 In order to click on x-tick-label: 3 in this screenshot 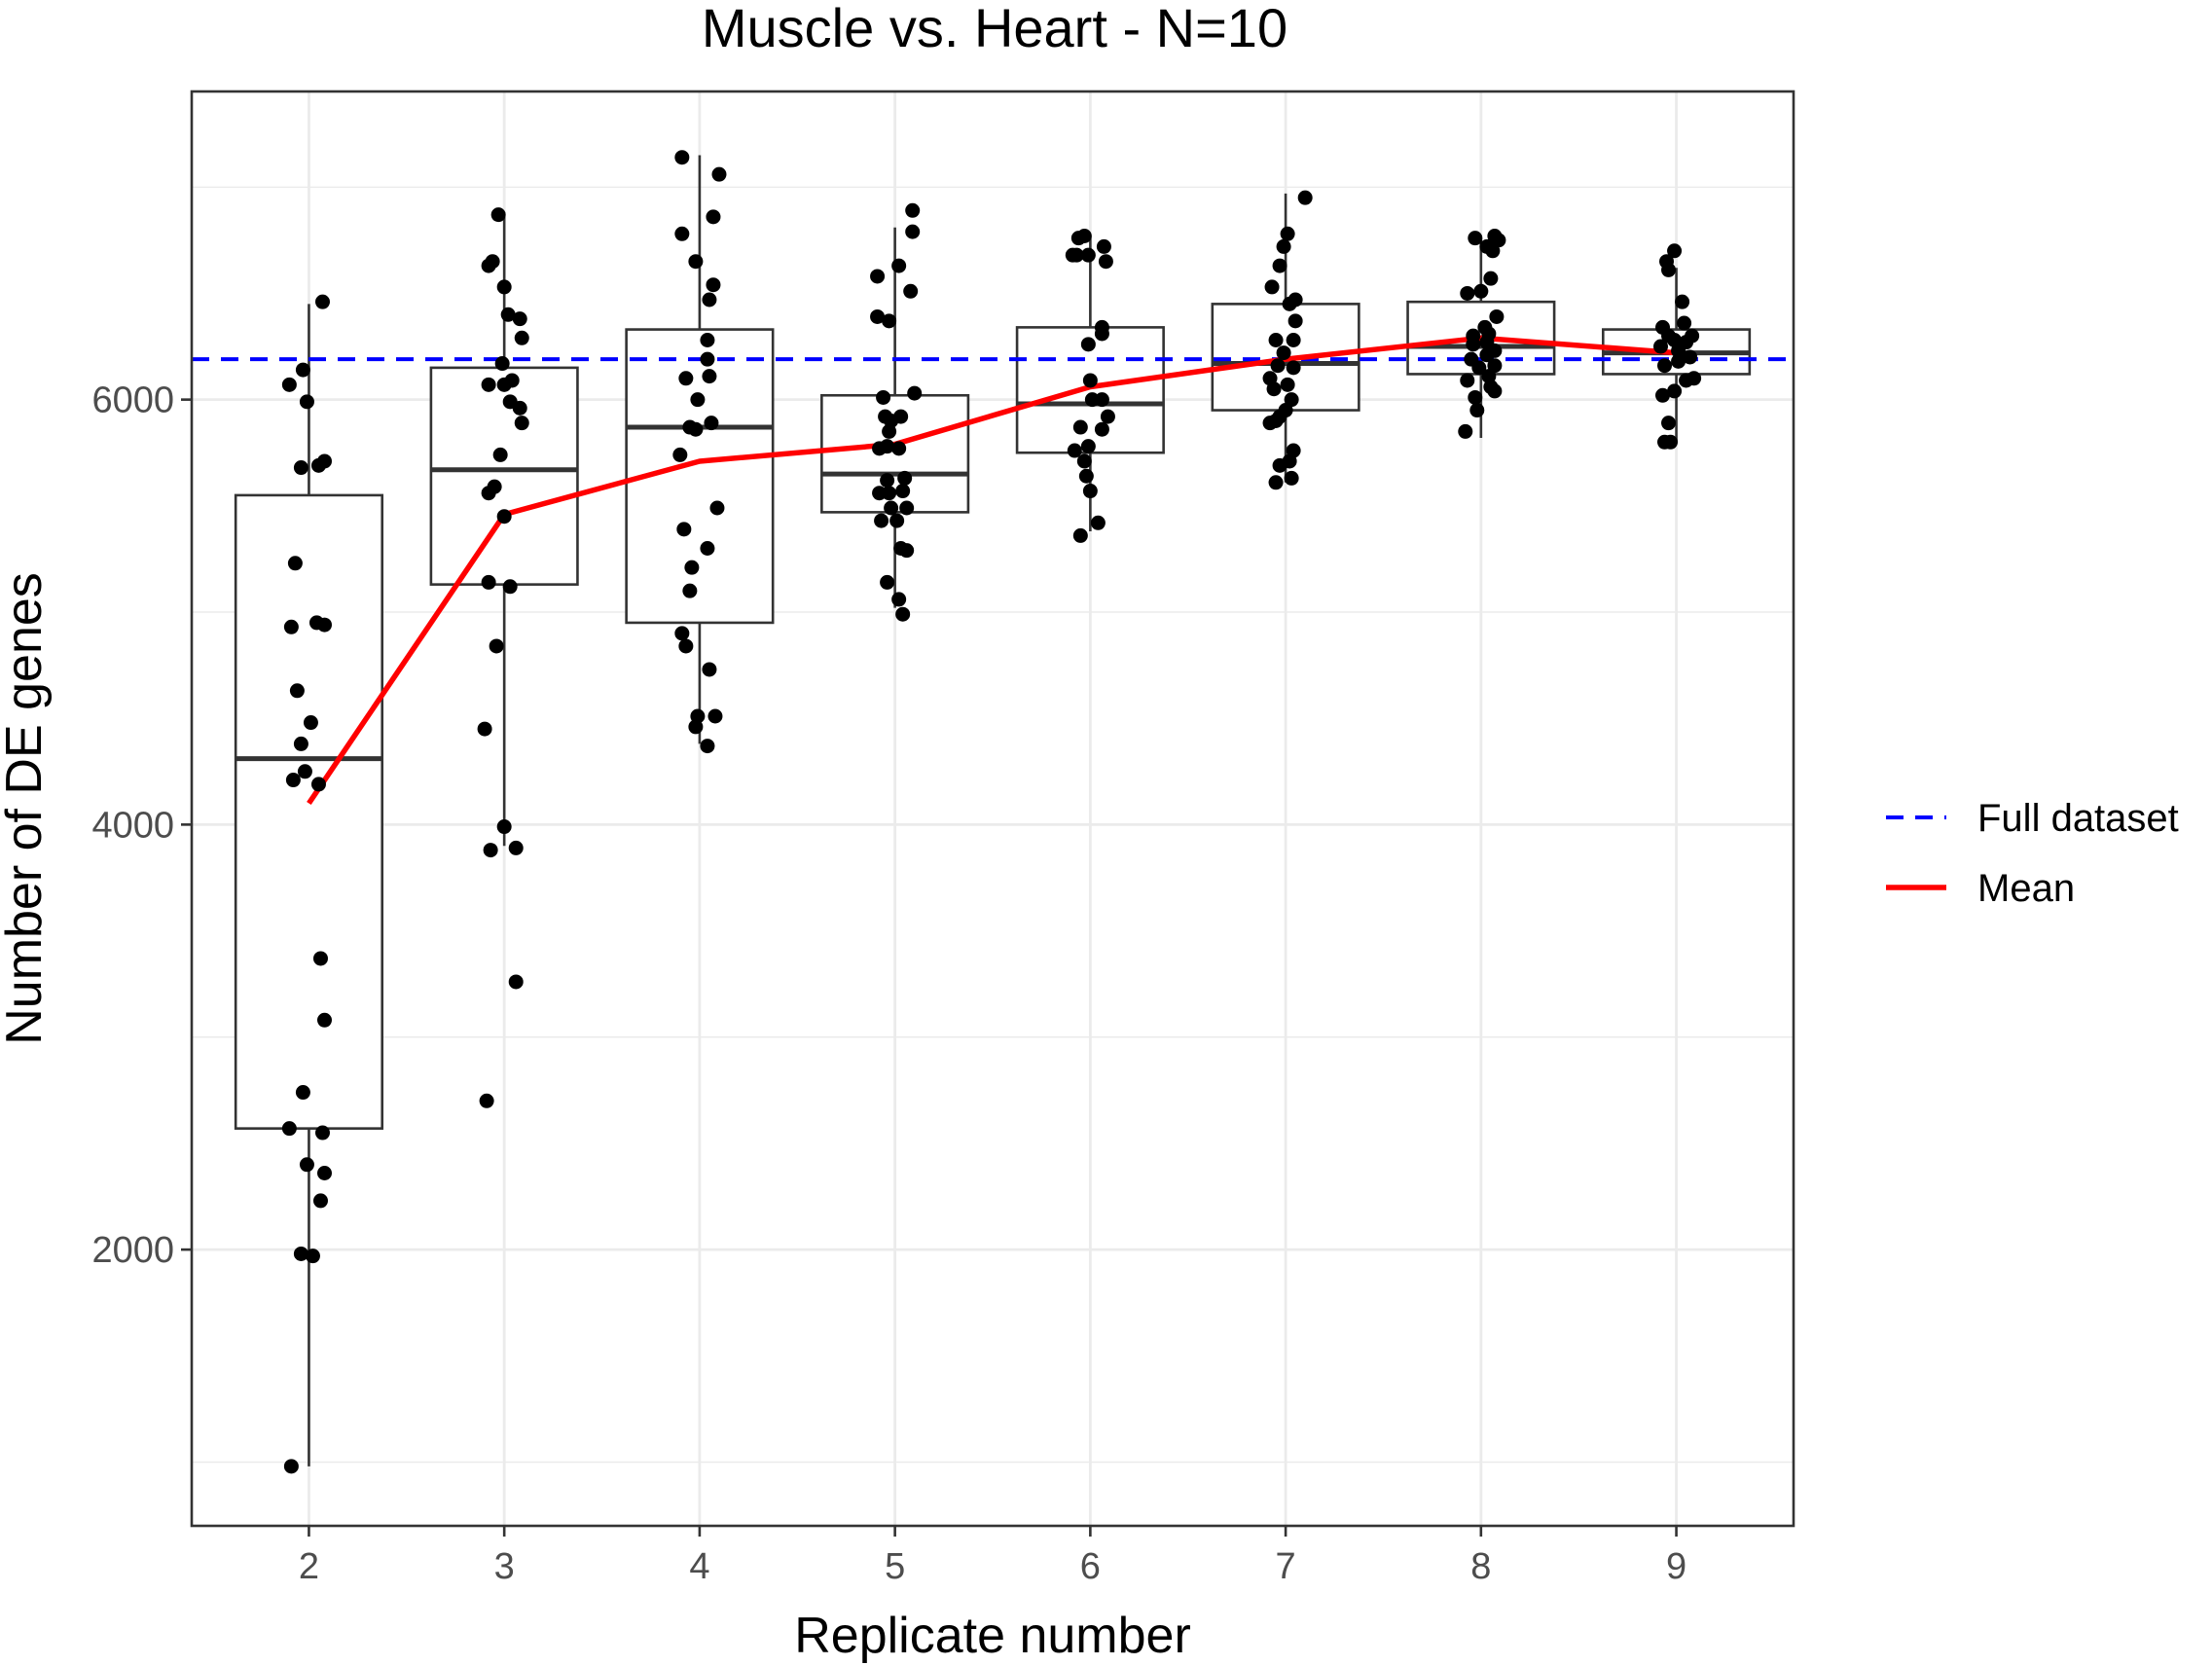, I will do `click(505, 1566)`.